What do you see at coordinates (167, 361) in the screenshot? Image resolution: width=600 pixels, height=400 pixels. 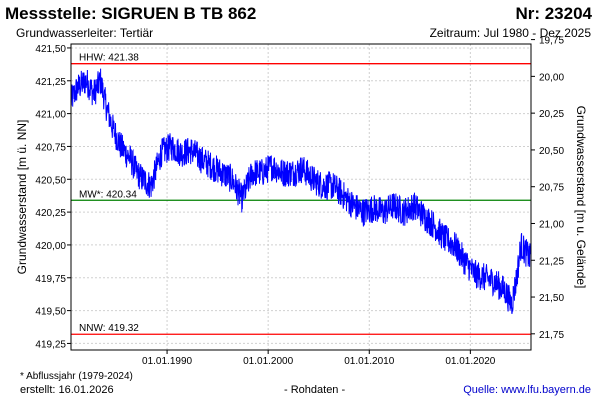 I see `x-tick-label: 01.01.1990` at bounding box center [167, 361].